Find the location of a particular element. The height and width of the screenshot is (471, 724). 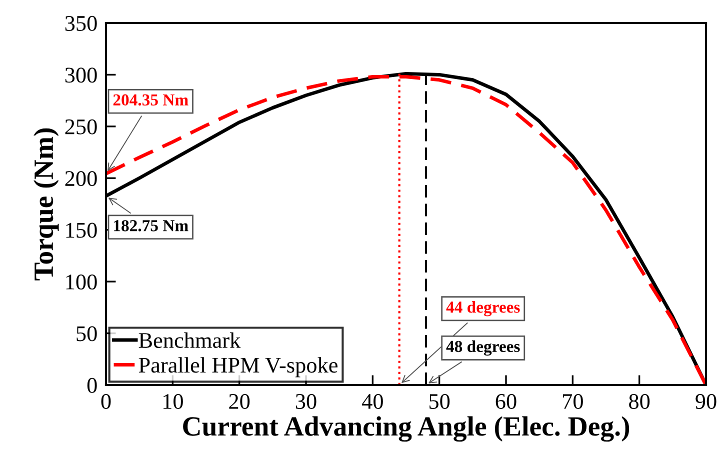

x-tick-label: 0 is located at coordinates (106, 401).